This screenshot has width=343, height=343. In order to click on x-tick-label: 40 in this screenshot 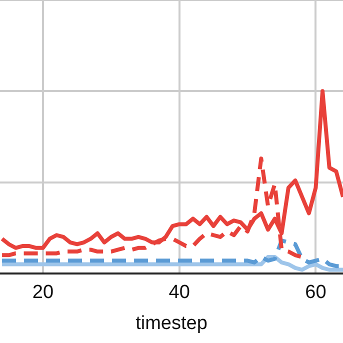, I will do `click(179, 293)`.